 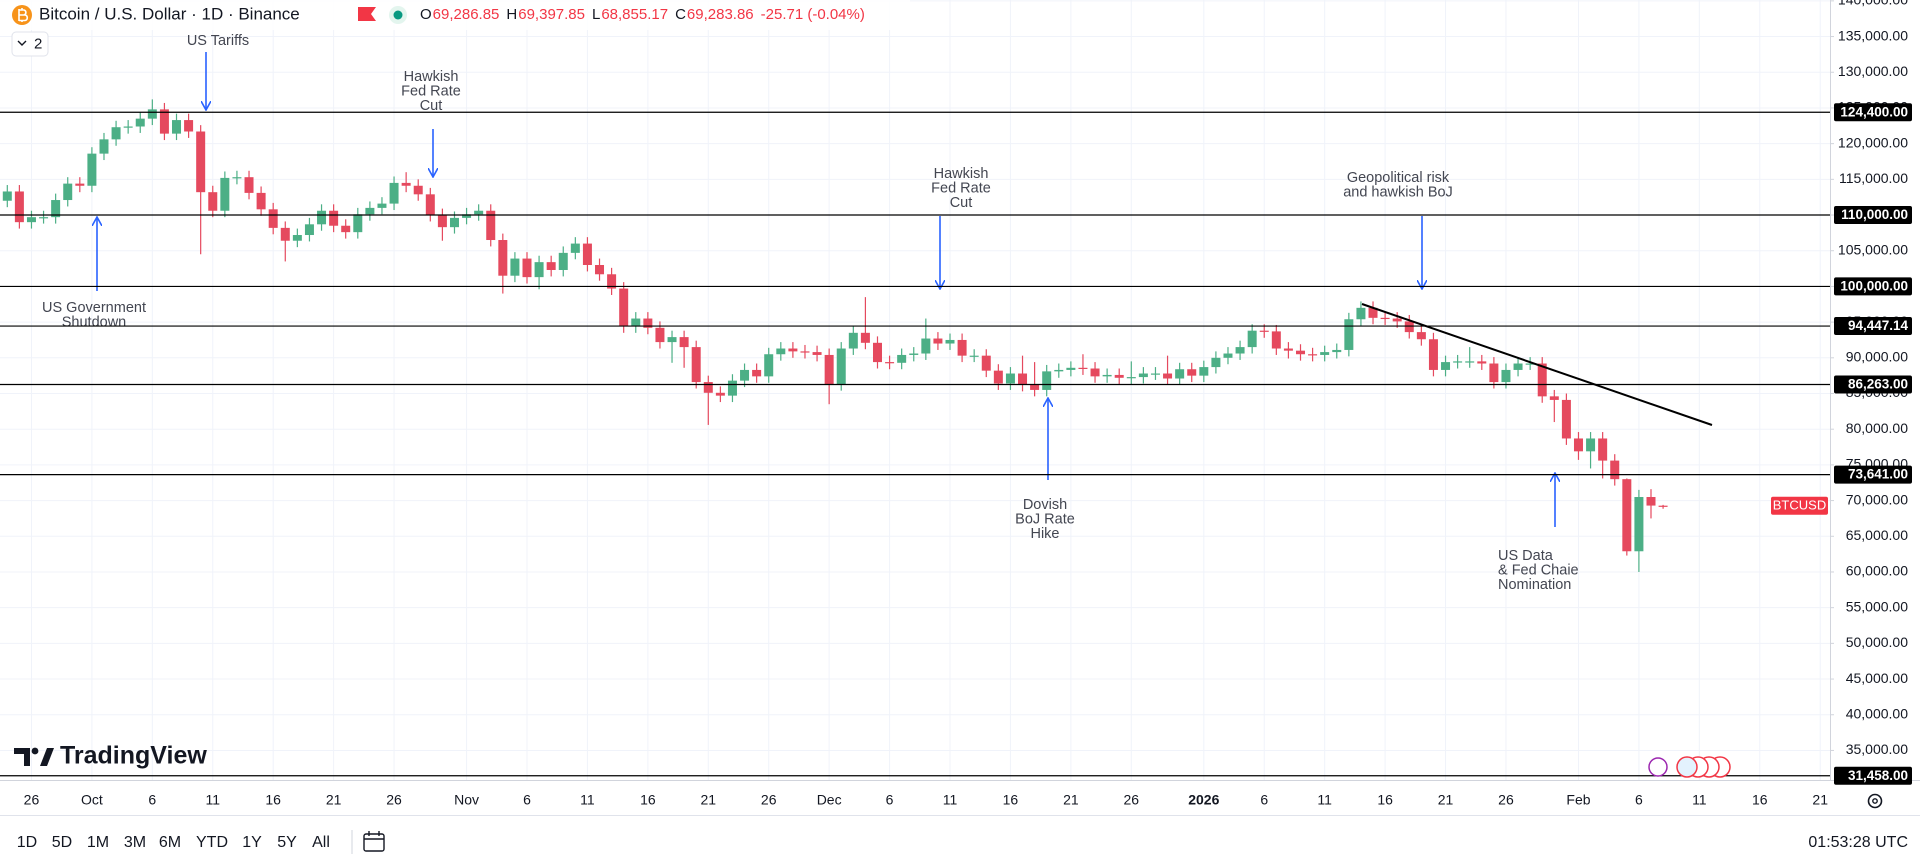 What do you see at coordinates (22, 757) in the screenshot?
I see `logo-mark` at bounding box center [22, 757].